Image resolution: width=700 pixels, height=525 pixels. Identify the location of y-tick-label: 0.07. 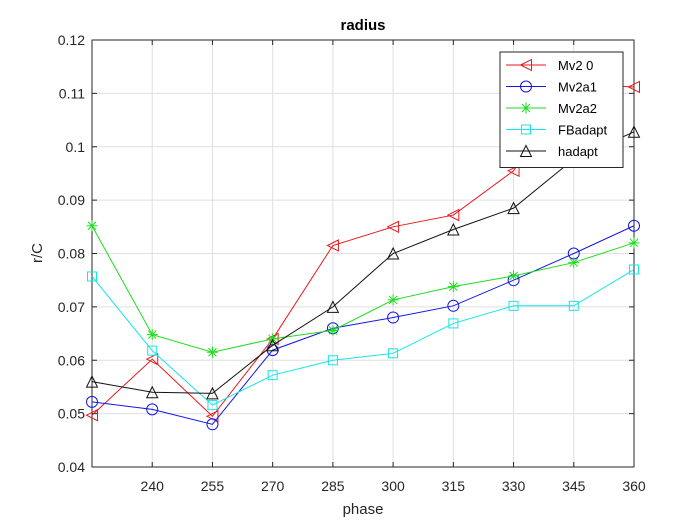
(71, 307).